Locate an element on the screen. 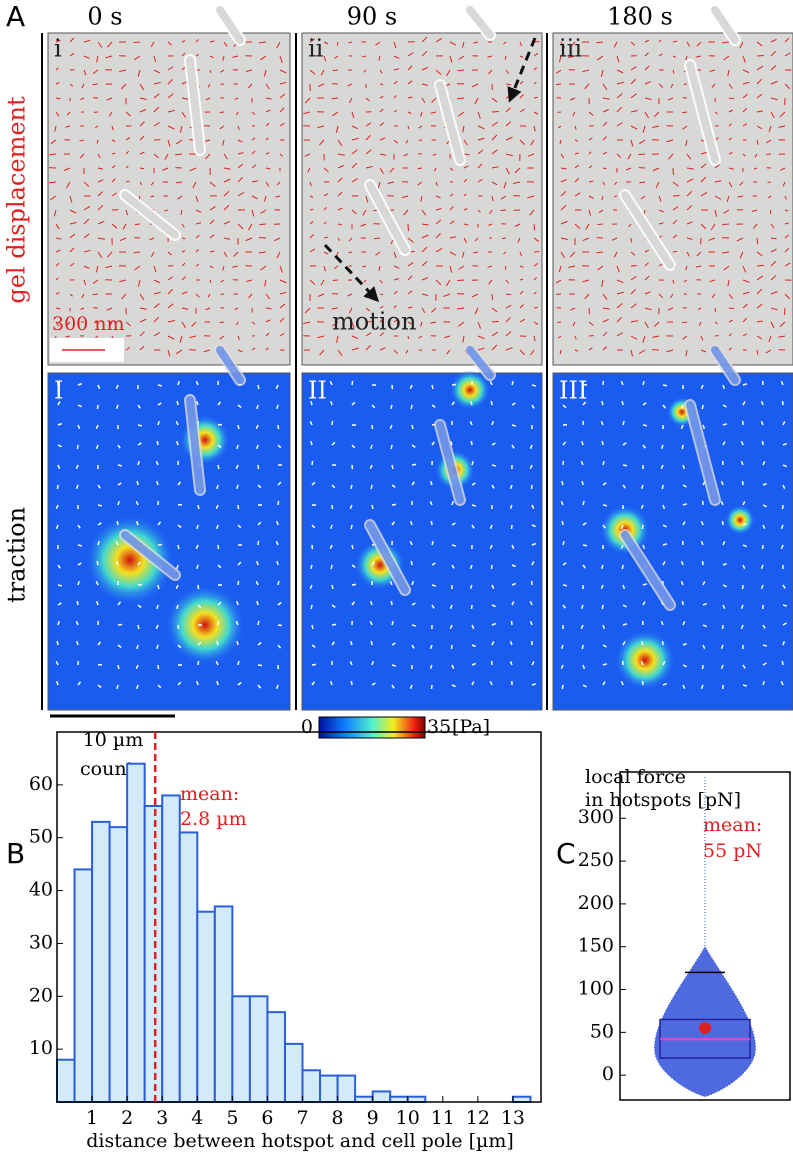 The width and height of the screenshot is (793, 1160). hotspot is located at coordinates (205, 625).